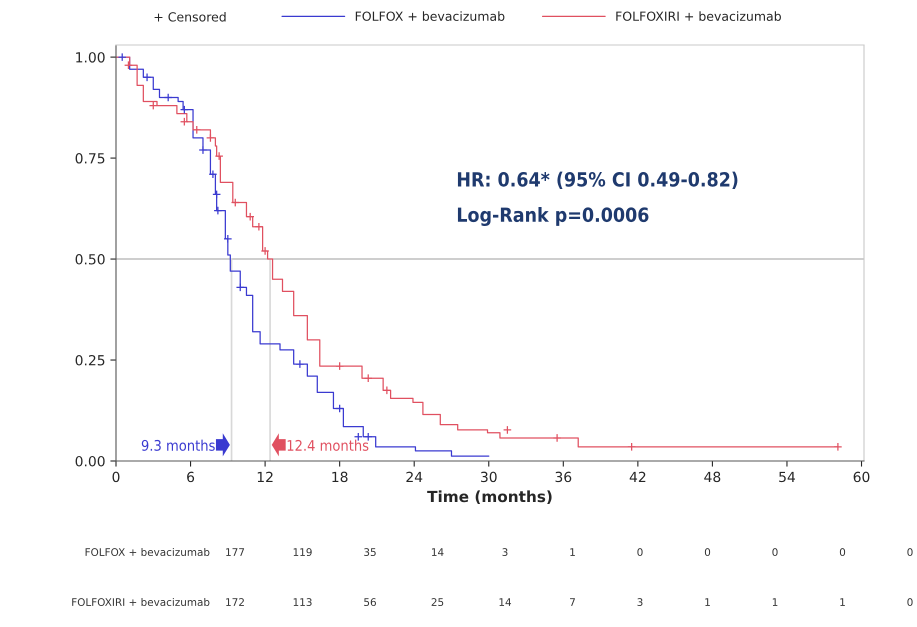 This screenshot has height=627, width=917. I want to click on annotation: 12.4 months, so click(328, 445).